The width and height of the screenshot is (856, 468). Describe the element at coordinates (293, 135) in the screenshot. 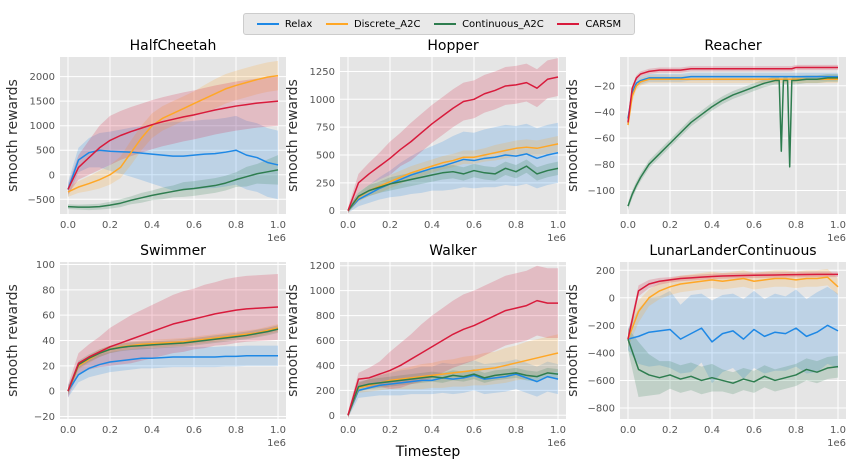

I see `y-axis-label-hopper: smooth rewards` at that location.